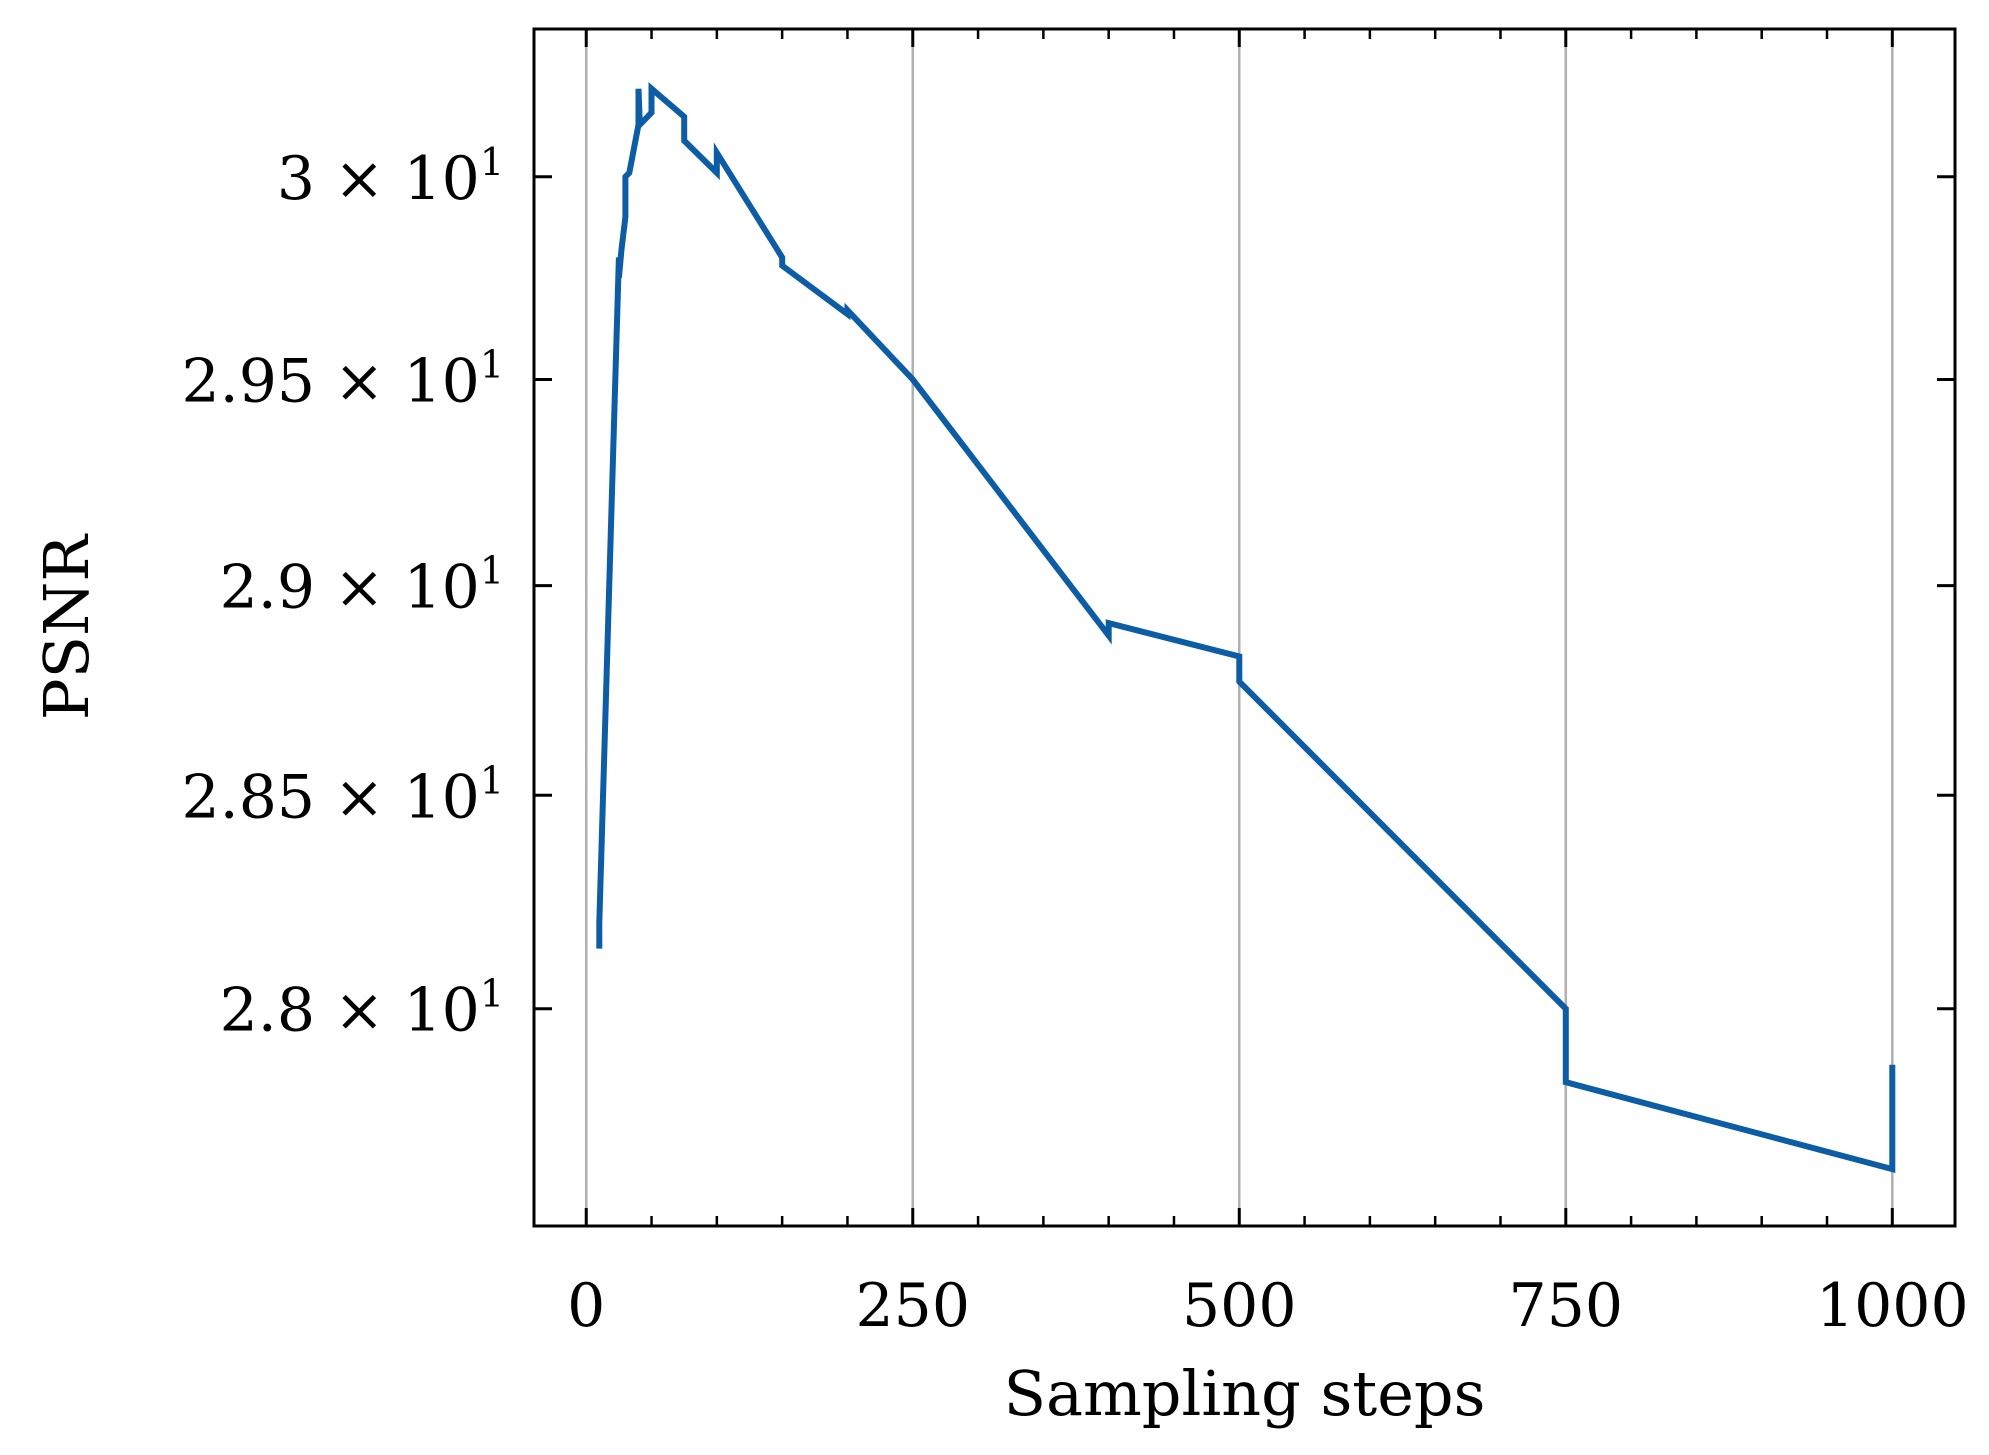 This screenshot has height=1455, width=1989. I want to click on y-tick-label: 3 × 101, so click(390, 177).